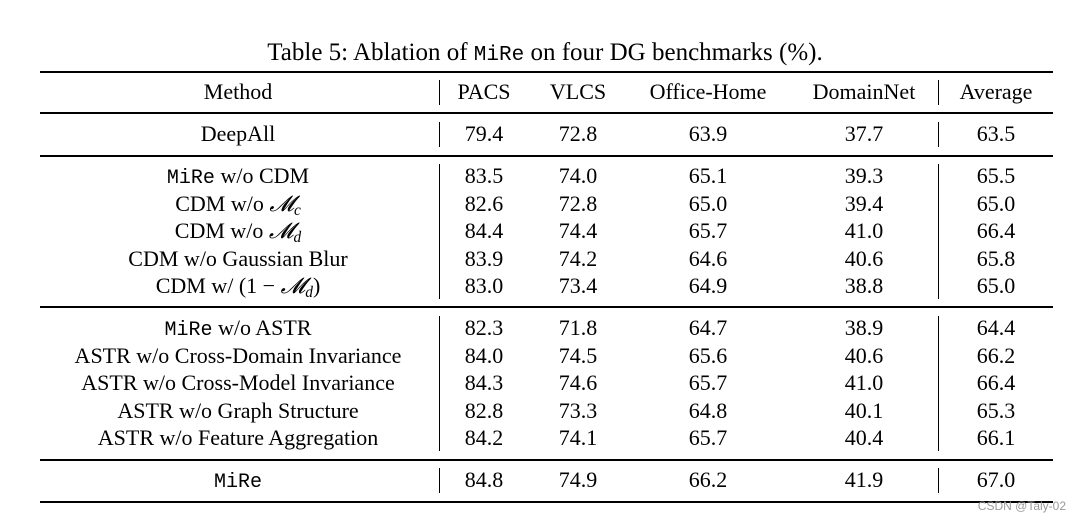  I want to click on value-cell: 73.3, so click(578, 410).